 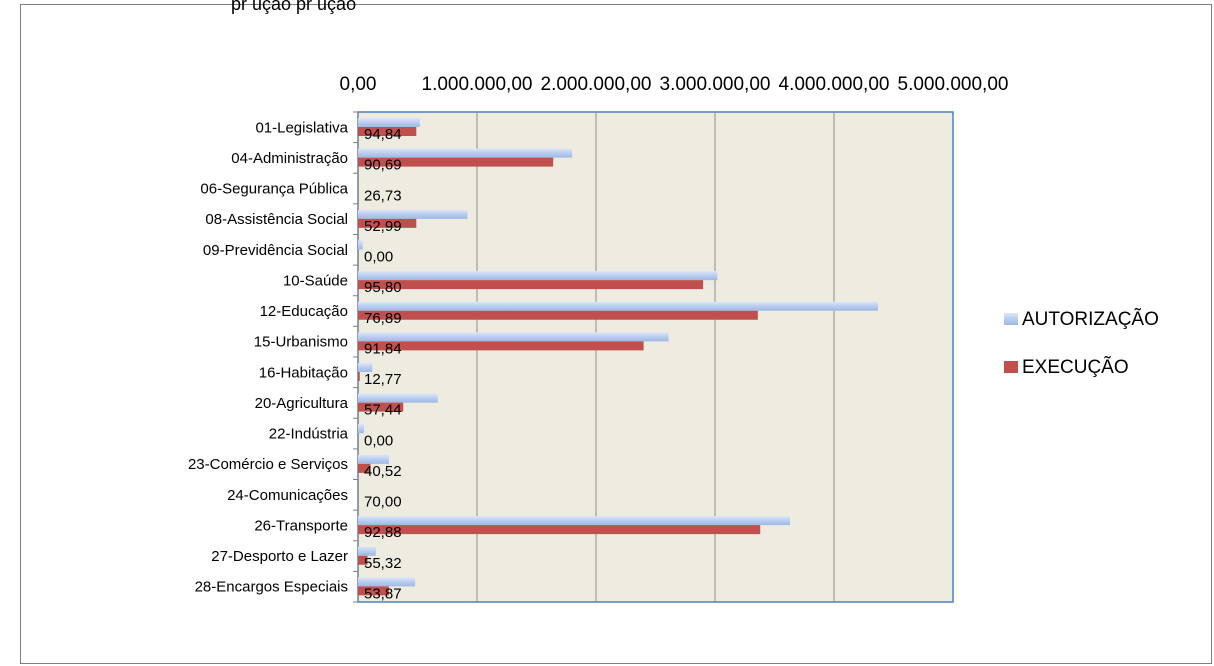 I want to click on data-label: 53,87, so click(x=383, y=593).